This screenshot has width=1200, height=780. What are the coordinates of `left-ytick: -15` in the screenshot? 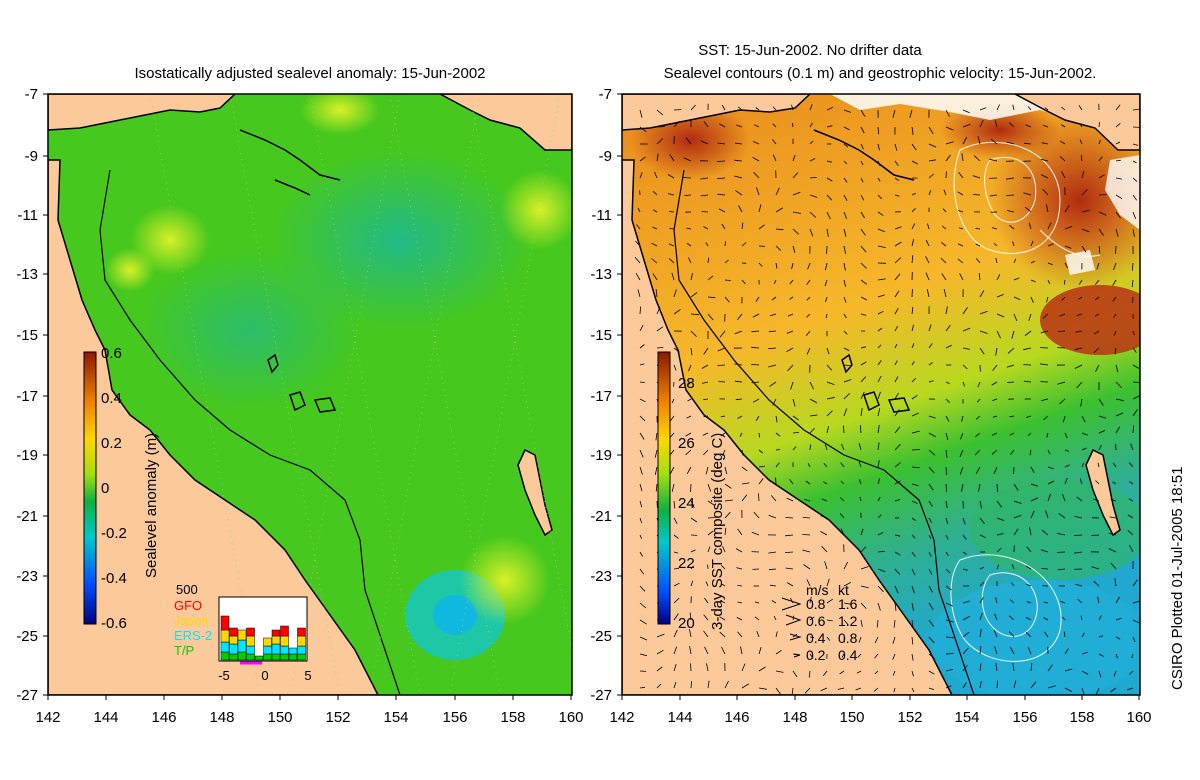 It's located at (27, 335).